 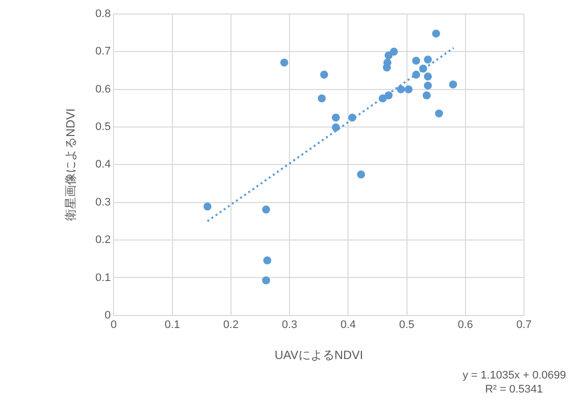 I want to click on x-tick-label: 0.5, so click(x=406, y=325).